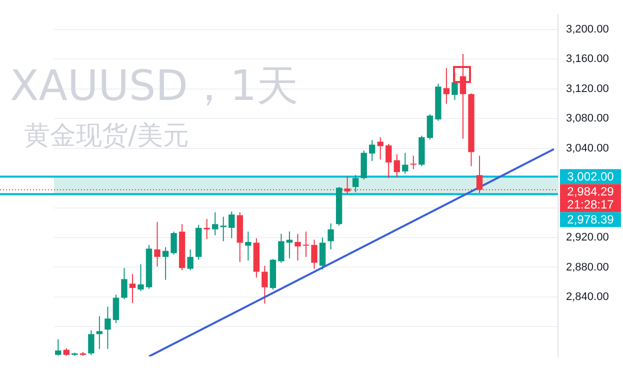  I want to click on text: 21:28:17, so click(590, 204).